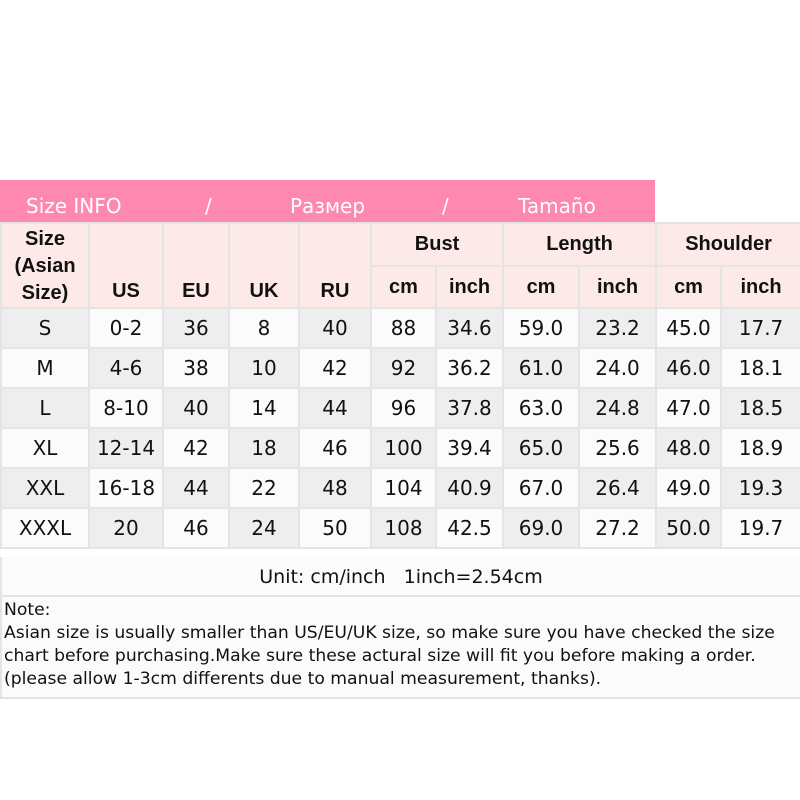 The height and width of the screenshot is (800, 800). I want to click on value-cell: 36.2, so click(469, 368).